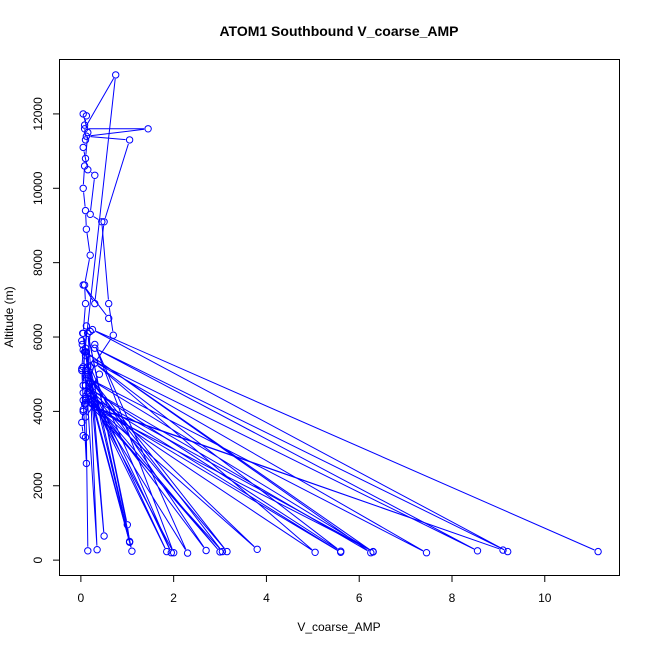 The width and height of the screenshot is (650, 650). Describe the element at coordinates (45, 330) in the screenshot. I see `y-axis: 0 2000 4000 6000 8000 10000 12000` at that location.